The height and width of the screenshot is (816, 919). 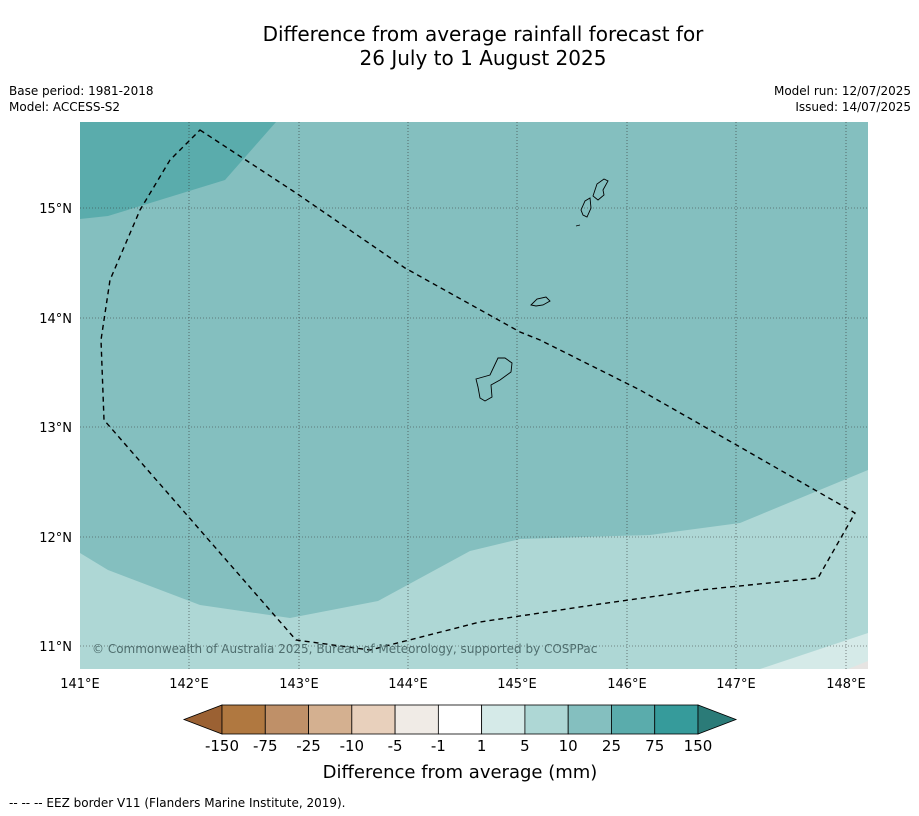 I want to click on issued-label: Issued: 14/07/2025, so click(x=853, y=107).